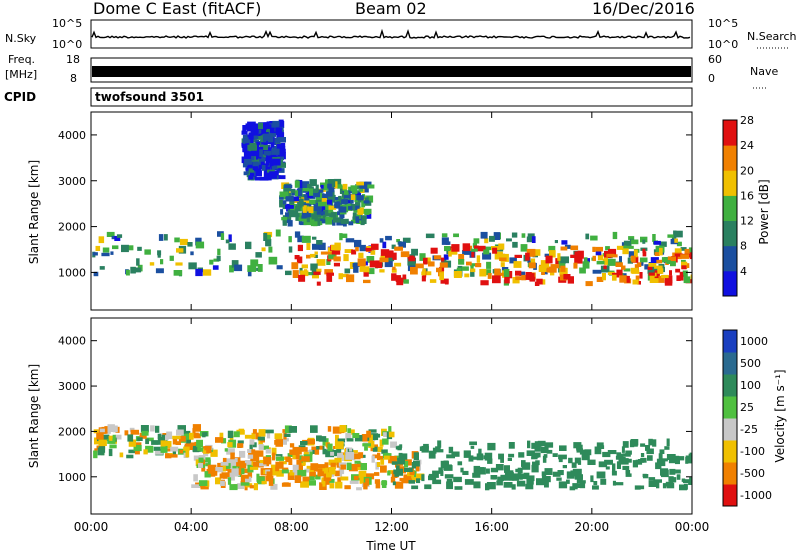  What do you see at coordinates (764, 211) in the screenshot?
I see `power-colorbar-label: Power [dB]` at bounding box center [764, 211].